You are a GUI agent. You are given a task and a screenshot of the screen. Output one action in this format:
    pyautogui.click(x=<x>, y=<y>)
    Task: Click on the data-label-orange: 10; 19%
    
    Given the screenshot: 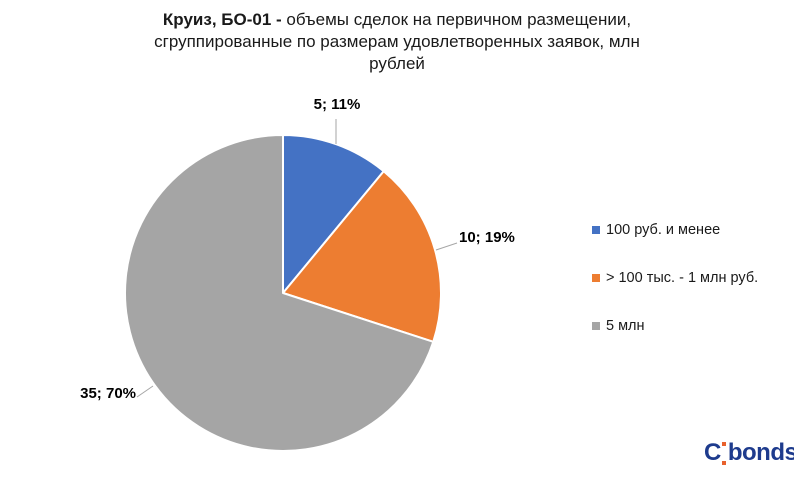 What is the action you would take?
    pyautogui.click(x=487, y=237)
    